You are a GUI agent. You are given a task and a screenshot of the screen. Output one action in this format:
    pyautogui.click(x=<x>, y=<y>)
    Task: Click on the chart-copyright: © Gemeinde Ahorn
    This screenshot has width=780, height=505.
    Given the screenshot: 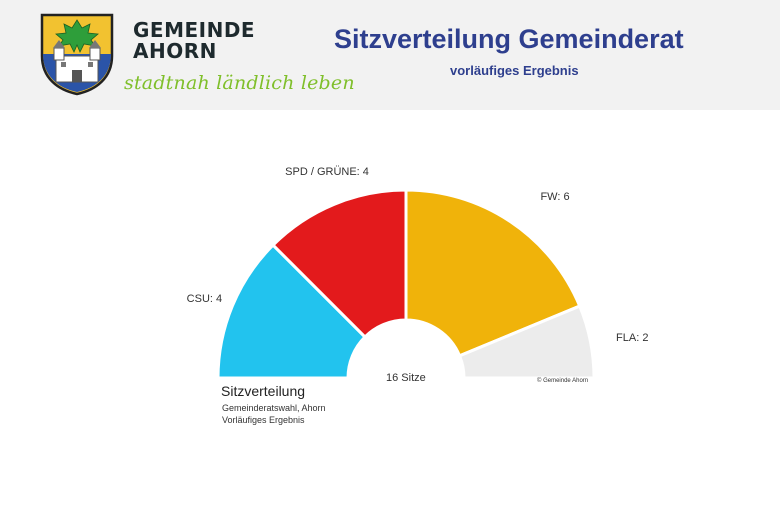 What is the action you would take?
    pyautogui.click(x=563, y=381)
    